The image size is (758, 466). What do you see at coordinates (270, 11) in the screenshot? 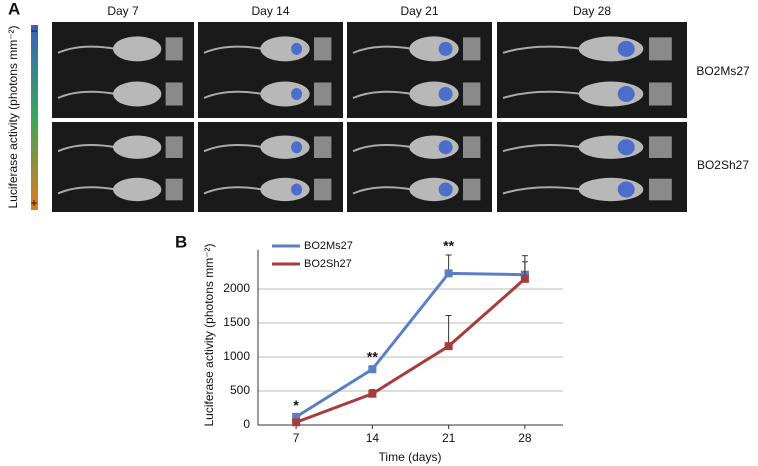
I see `day-label: Day 14` at bounding box center [270, 11].